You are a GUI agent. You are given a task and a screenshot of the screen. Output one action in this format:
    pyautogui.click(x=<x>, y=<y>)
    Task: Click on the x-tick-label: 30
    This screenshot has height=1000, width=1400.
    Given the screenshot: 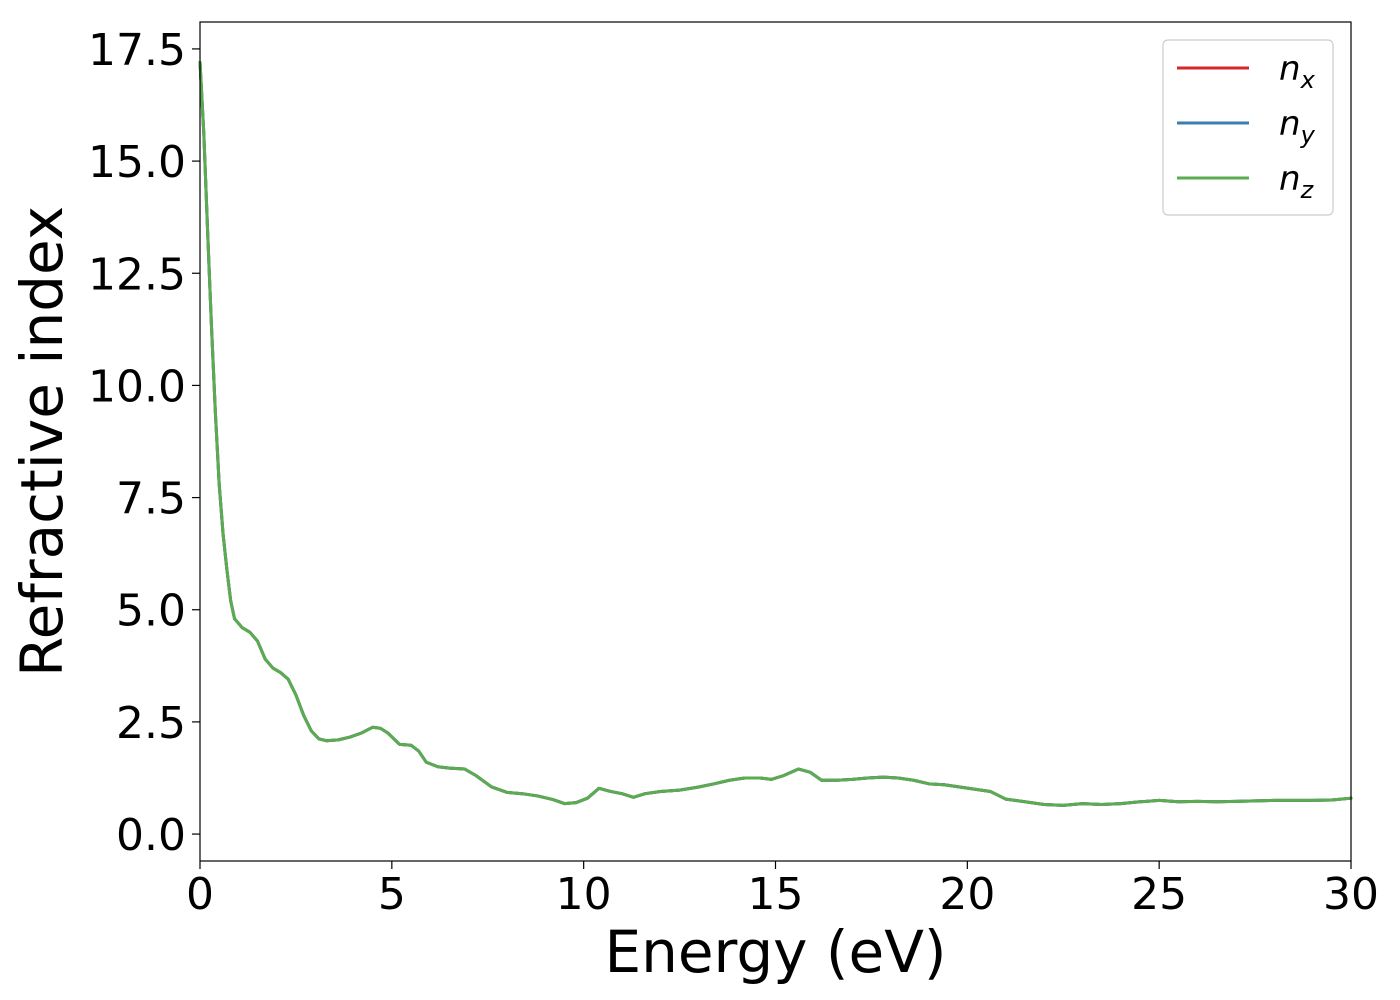 What is the action you would take?
    pyautogui.click(x=1351, y=894)
    